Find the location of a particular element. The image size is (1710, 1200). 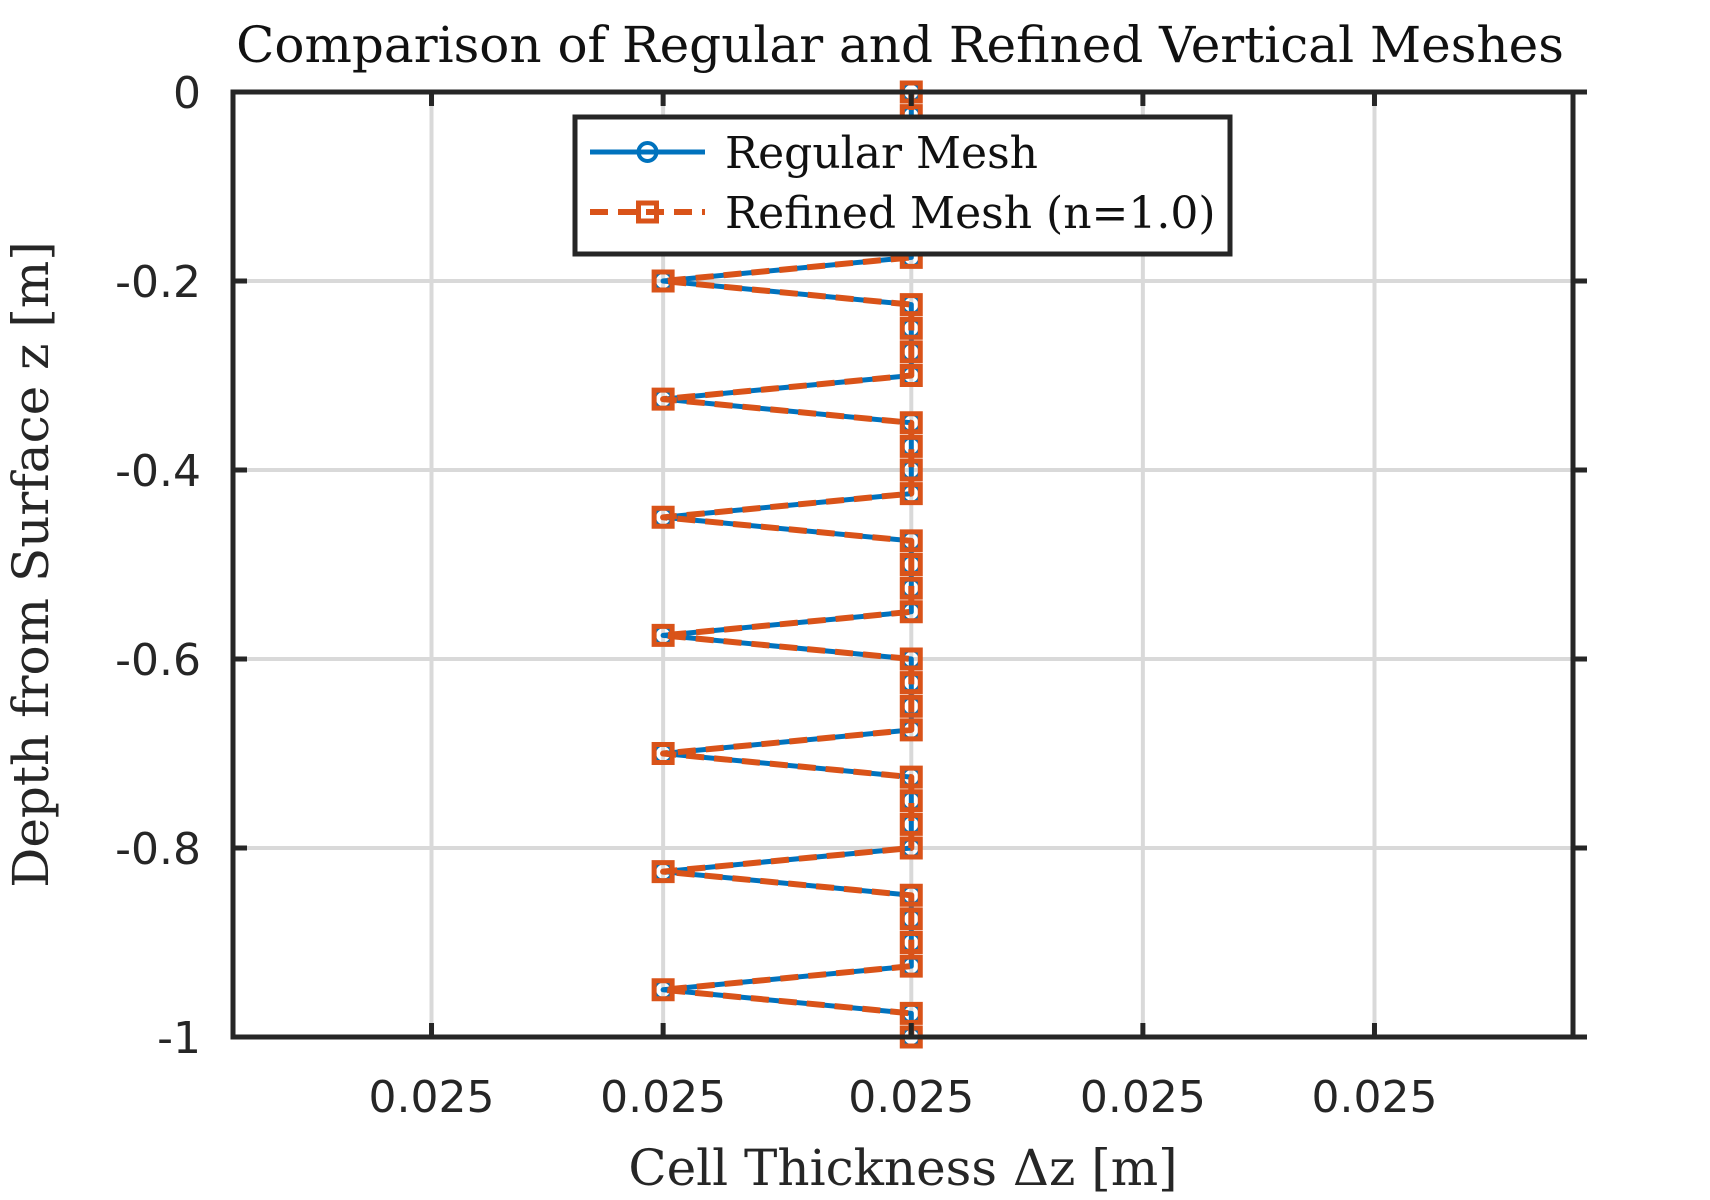

legend-box is located at coordinates (902, 185).